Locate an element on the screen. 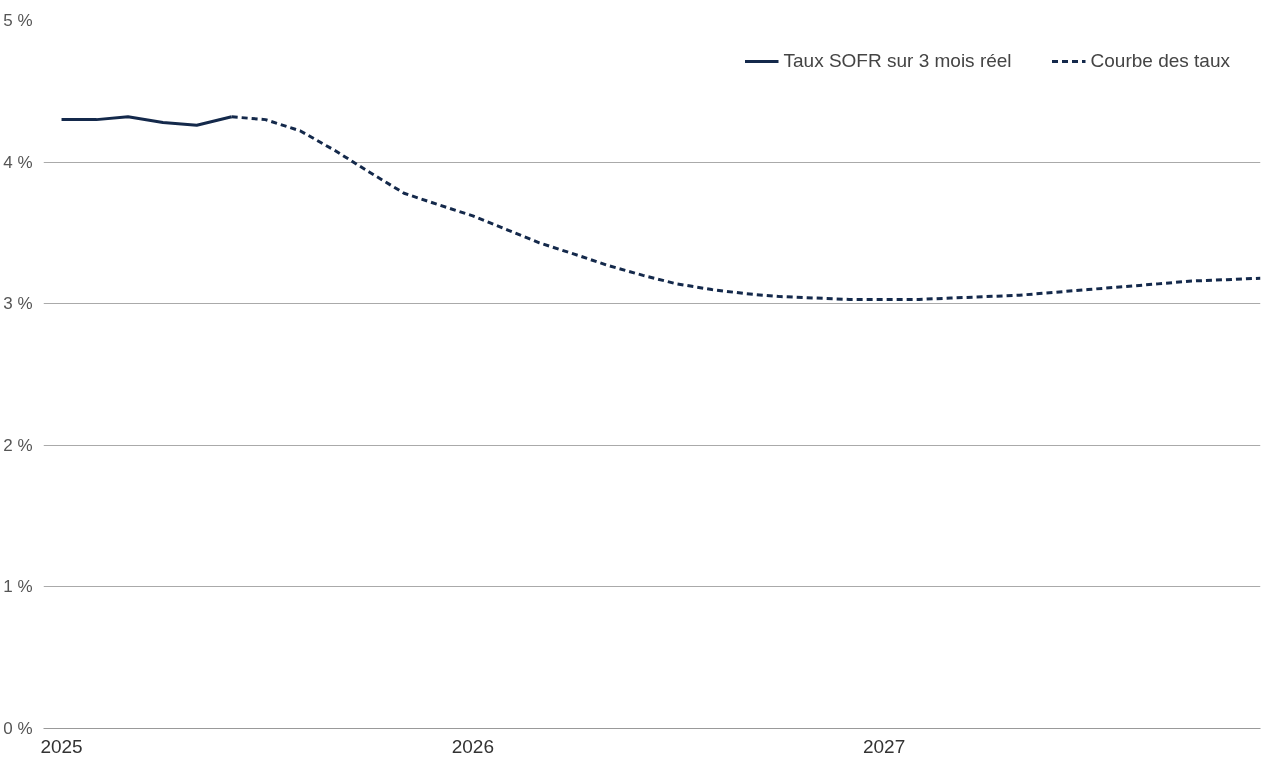 The height and width of the screenshot is (760, 1274). y-tick-label: 2 % is located at coordinates (18, 445).